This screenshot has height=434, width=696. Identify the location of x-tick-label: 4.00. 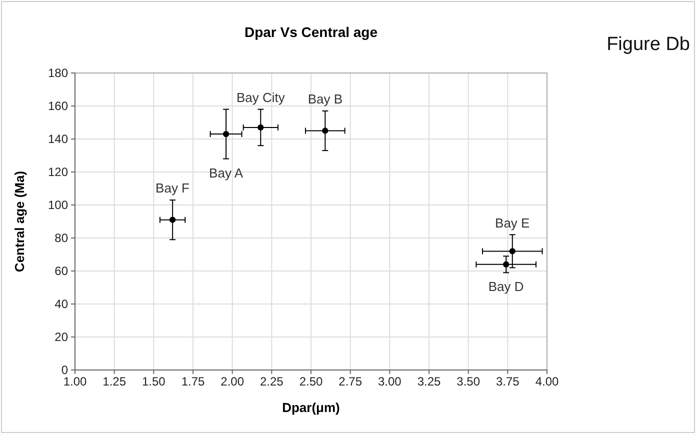
(547, 381).